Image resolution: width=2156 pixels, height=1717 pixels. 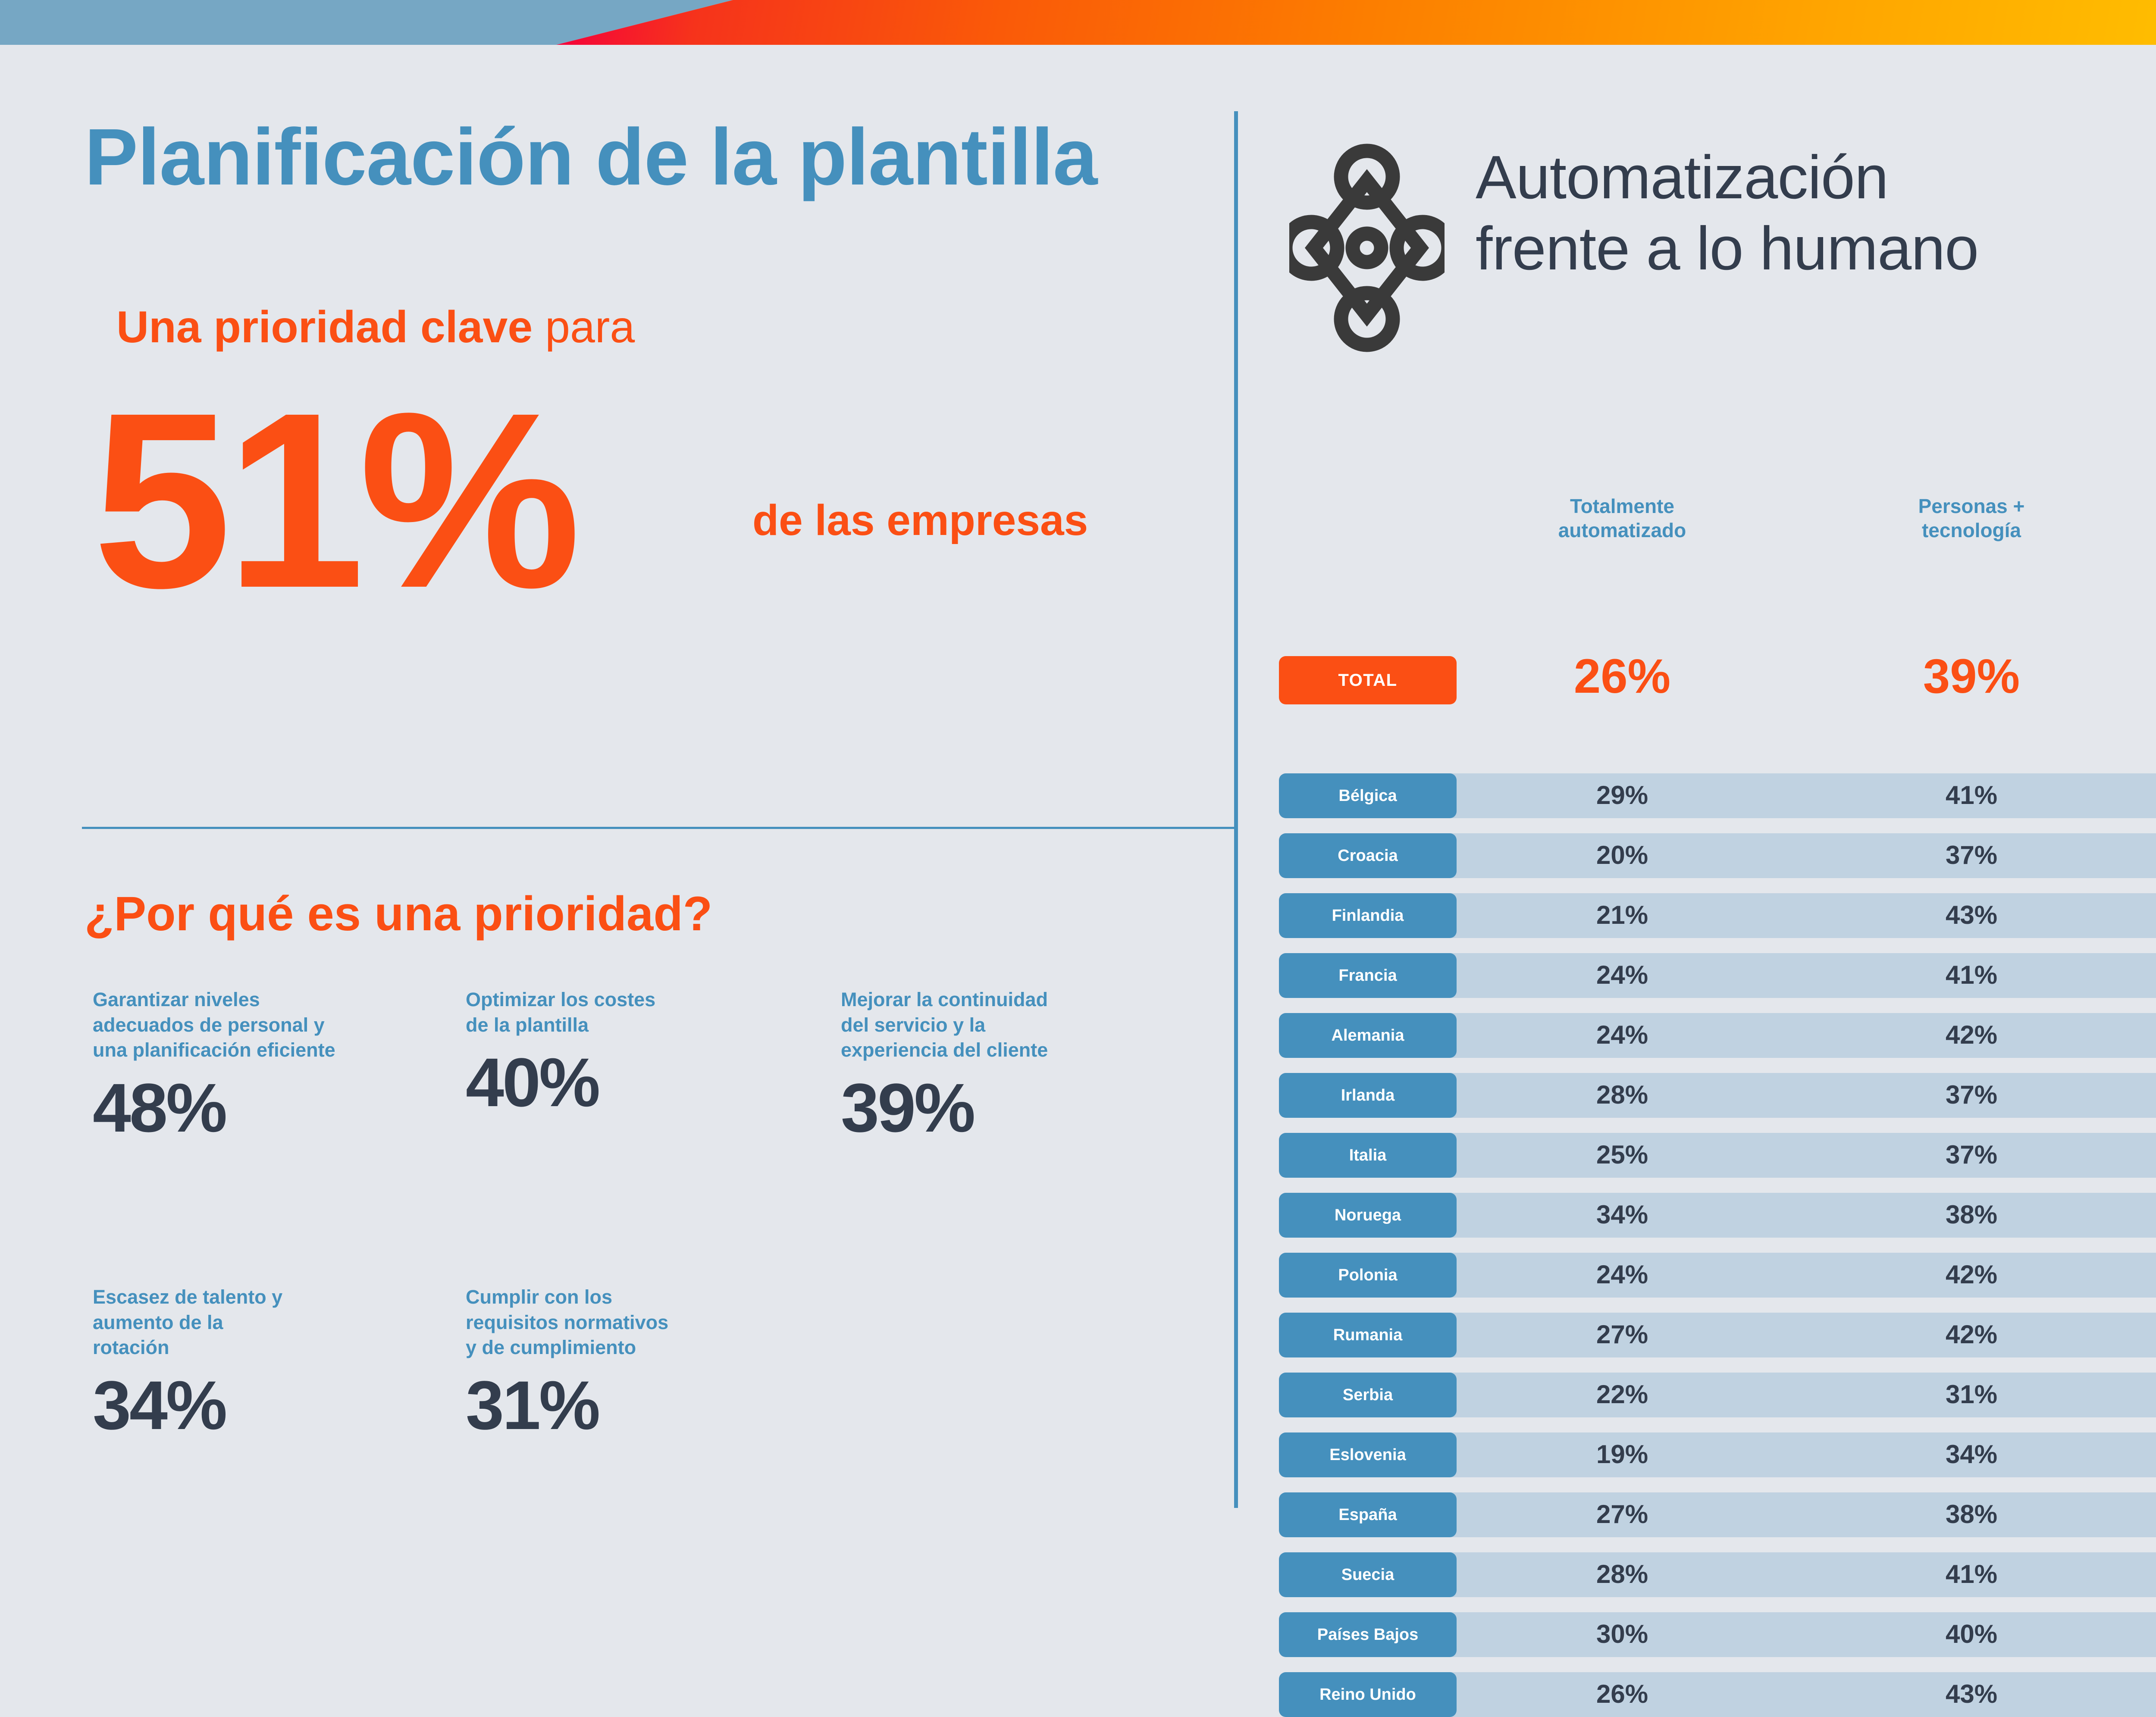 I want to click on banner-gradient-wedge, so click(x=1356, y=22).